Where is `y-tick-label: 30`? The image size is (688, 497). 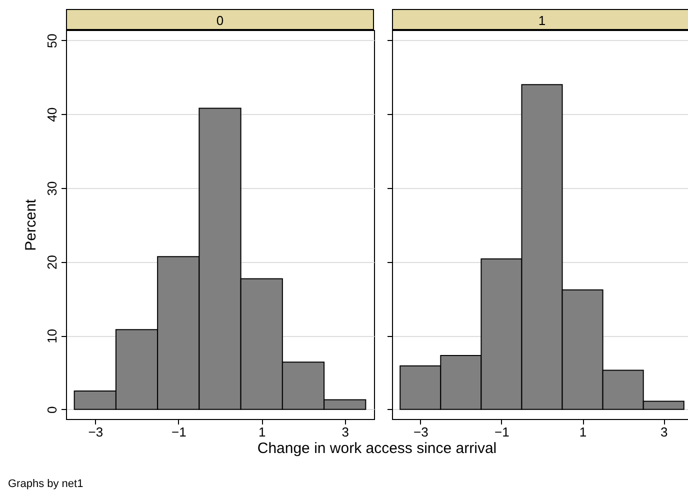 y-tick-label: 30 is located at coordinates (52, 188).